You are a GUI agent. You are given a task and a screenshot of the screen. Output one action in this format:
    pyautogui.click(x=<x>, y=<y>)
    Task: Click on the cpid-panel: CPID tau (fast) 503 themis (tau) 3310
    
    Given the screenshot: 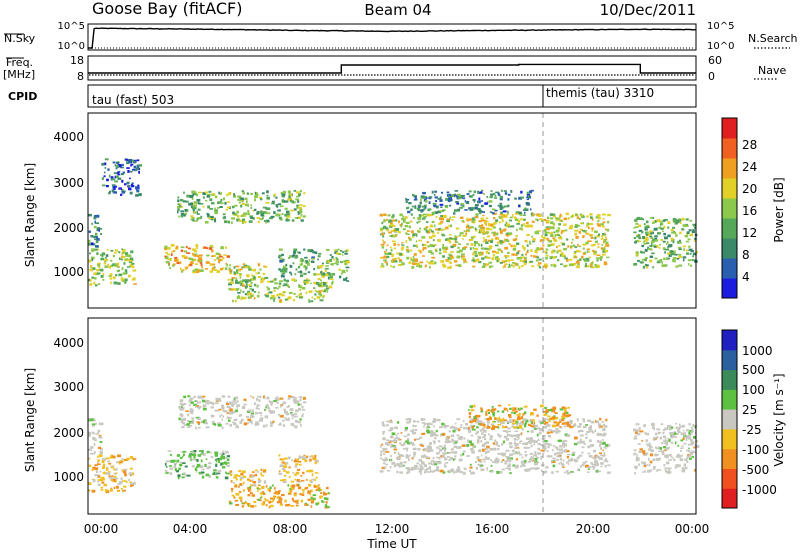 What is the action you would take?
    pyautogui.click(x=352, y=96)
    